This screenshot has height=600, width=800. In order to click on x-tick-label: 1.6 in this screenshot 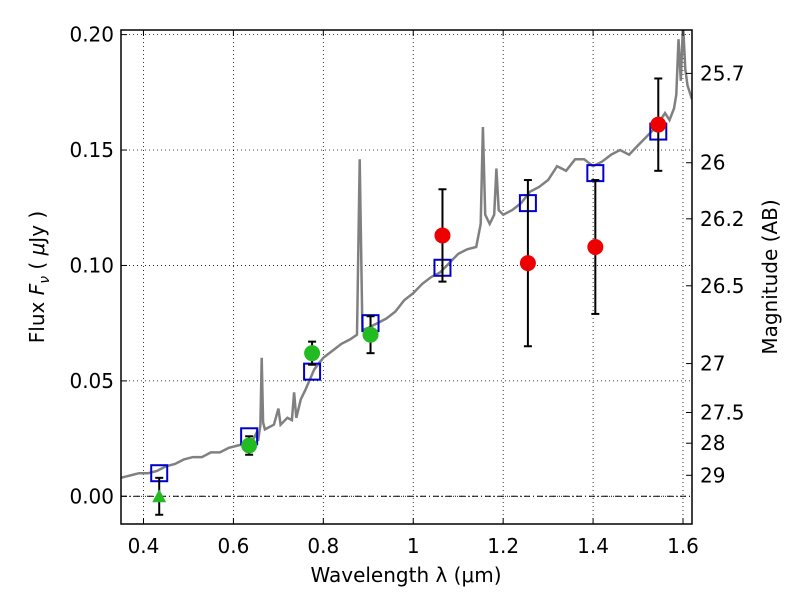, I will do `click(683, 546)`.